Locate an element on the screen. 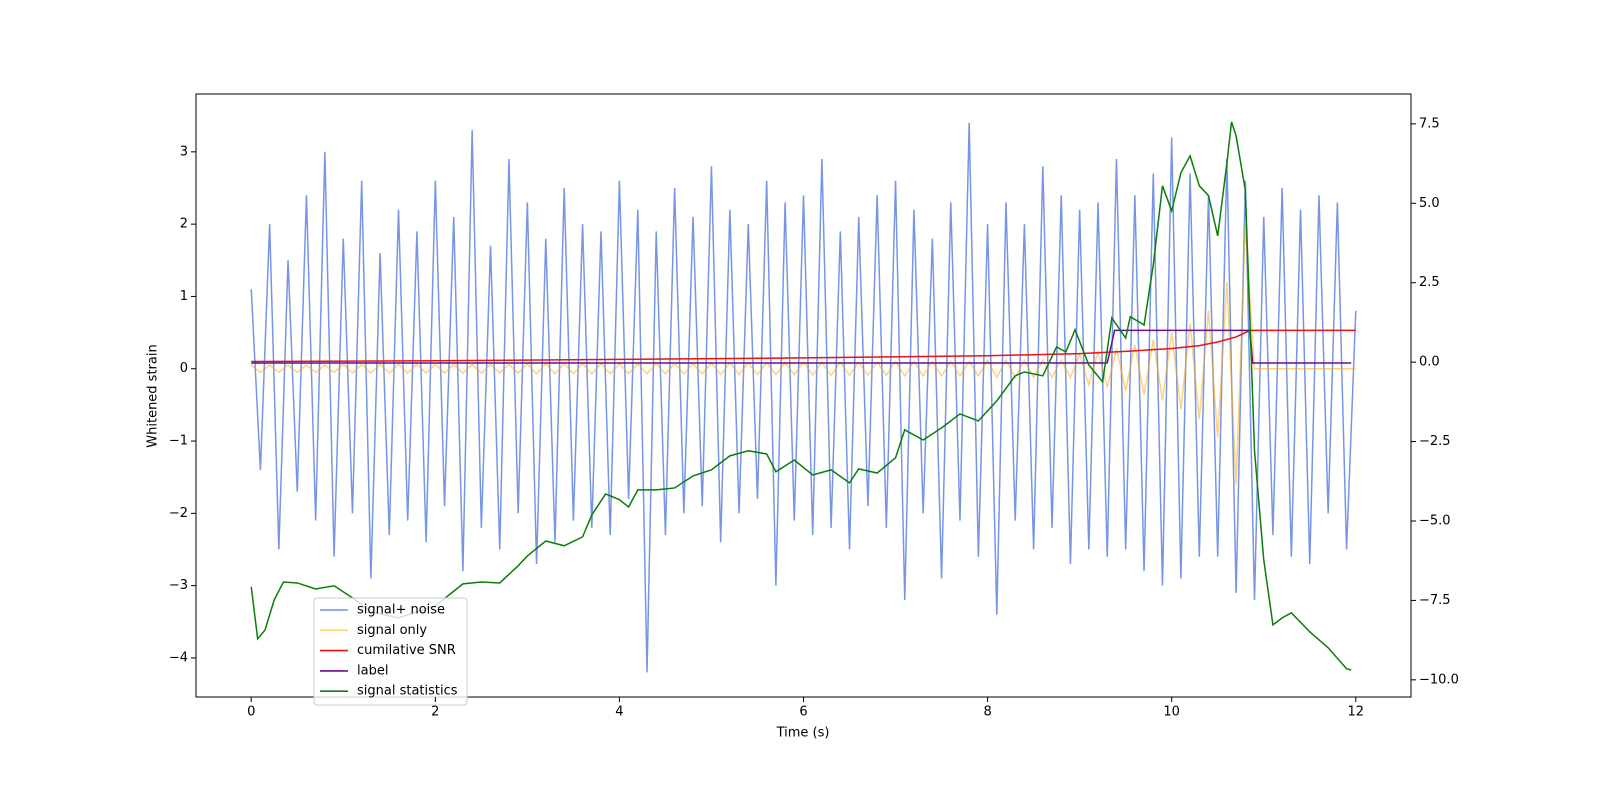 The image size is (1600, 804). y-tick-label: −3 is located at coordinates (178, 585).